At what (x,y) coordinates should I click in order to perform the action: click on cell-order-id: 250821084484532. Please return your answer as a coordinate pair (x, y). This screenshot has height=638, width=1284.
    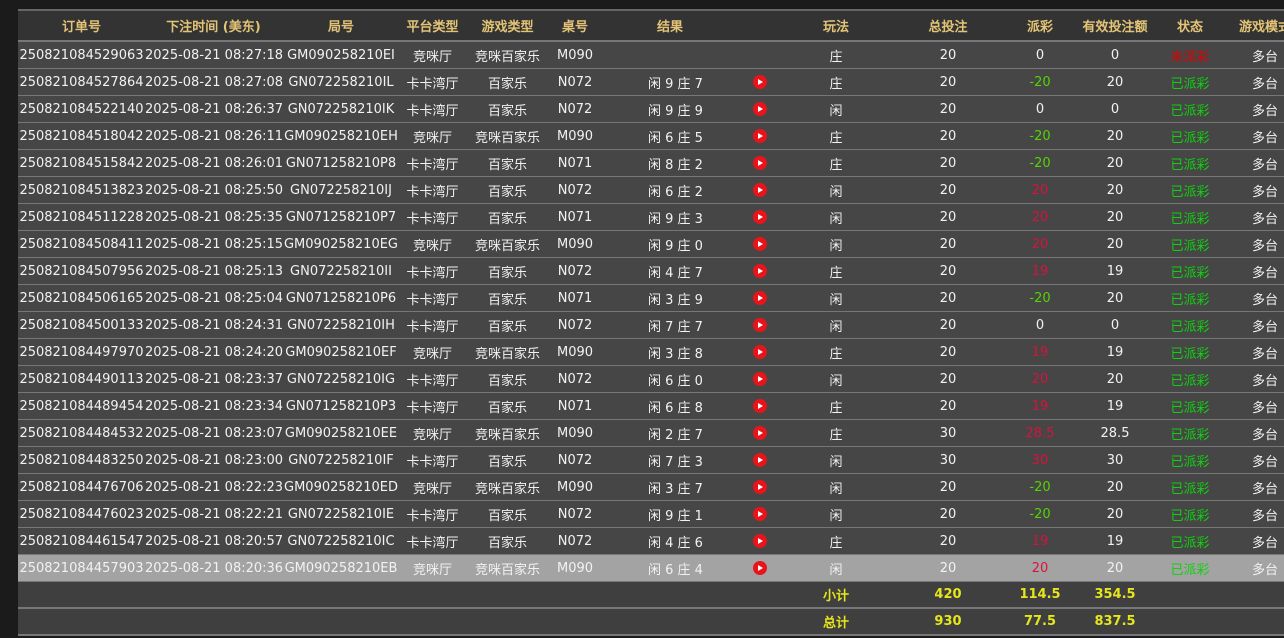
    Looking at the image, I should click on (81, 433).